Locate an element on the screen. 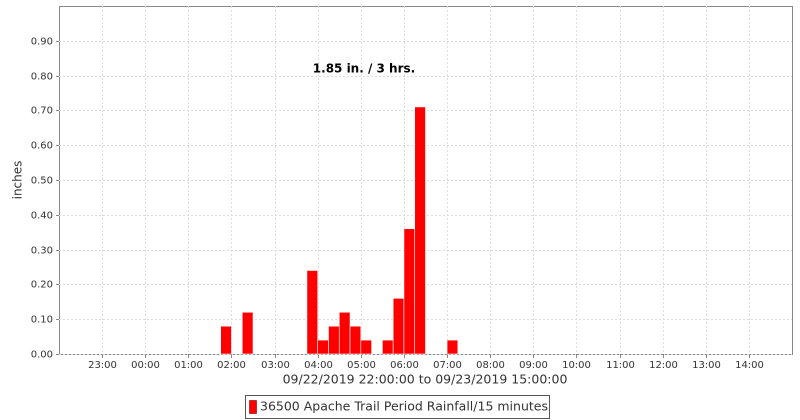  y-tick-label: 0.10 is located at coordinates (42, 320).